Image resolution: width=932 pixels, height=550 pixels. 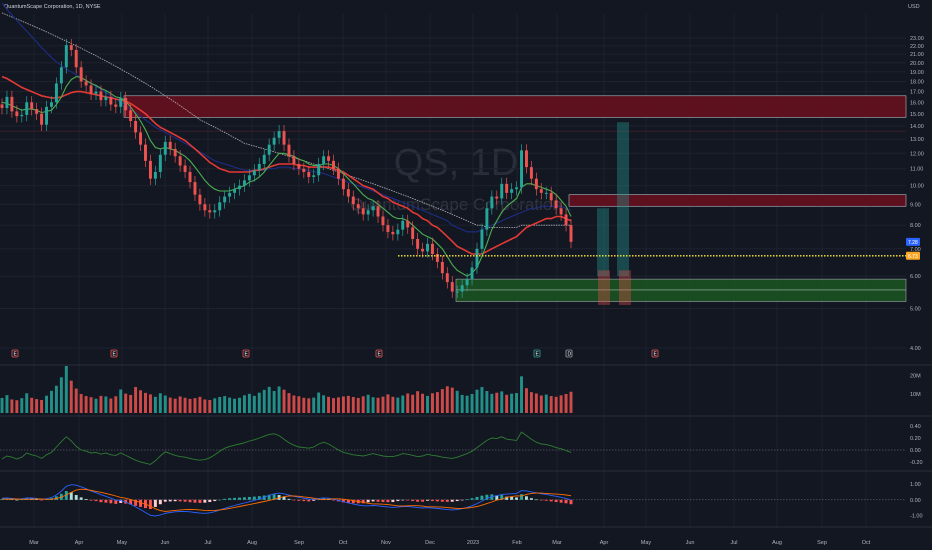 What do you see at coordinates (913, 255) in the screenshot?
I see `key-level-tag` at bounding box center [913, 255].